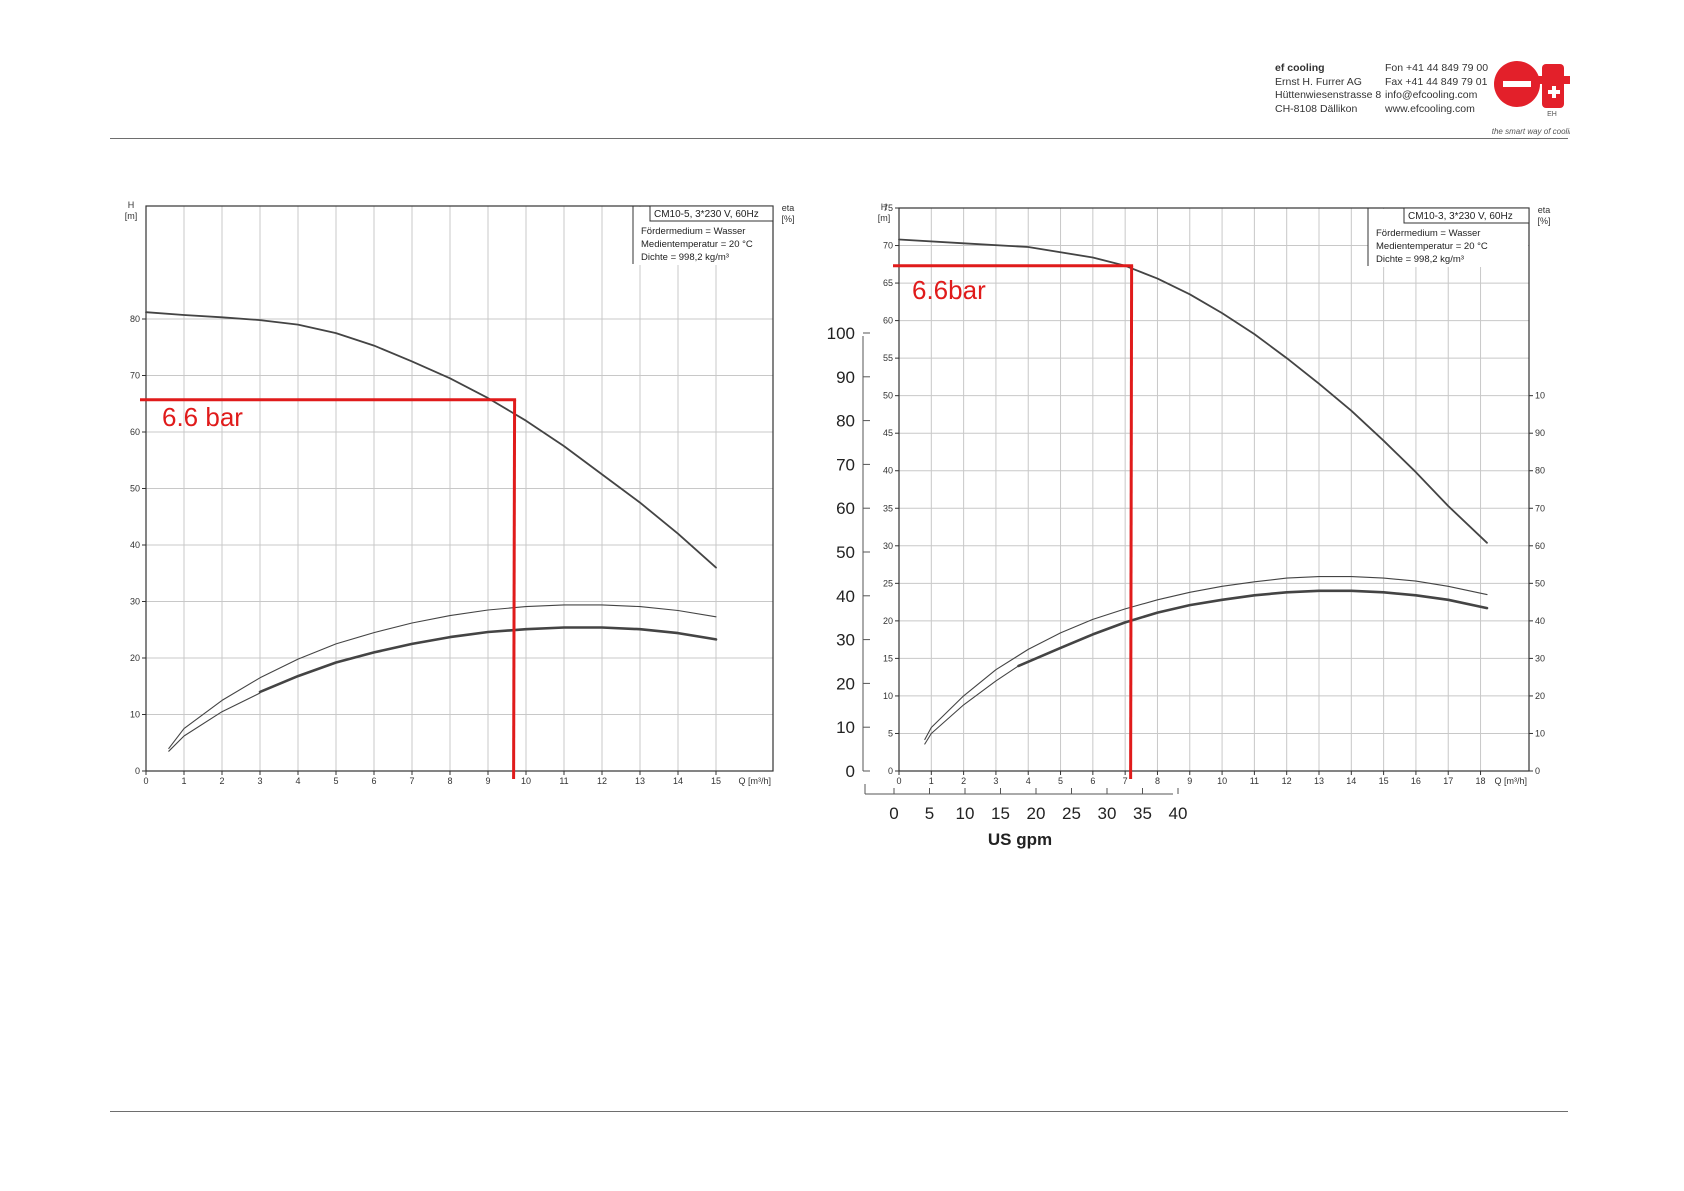 This screenshot has height=1191, width=1684. I want to click on x-tick-label: 17, so click(1448, 781).